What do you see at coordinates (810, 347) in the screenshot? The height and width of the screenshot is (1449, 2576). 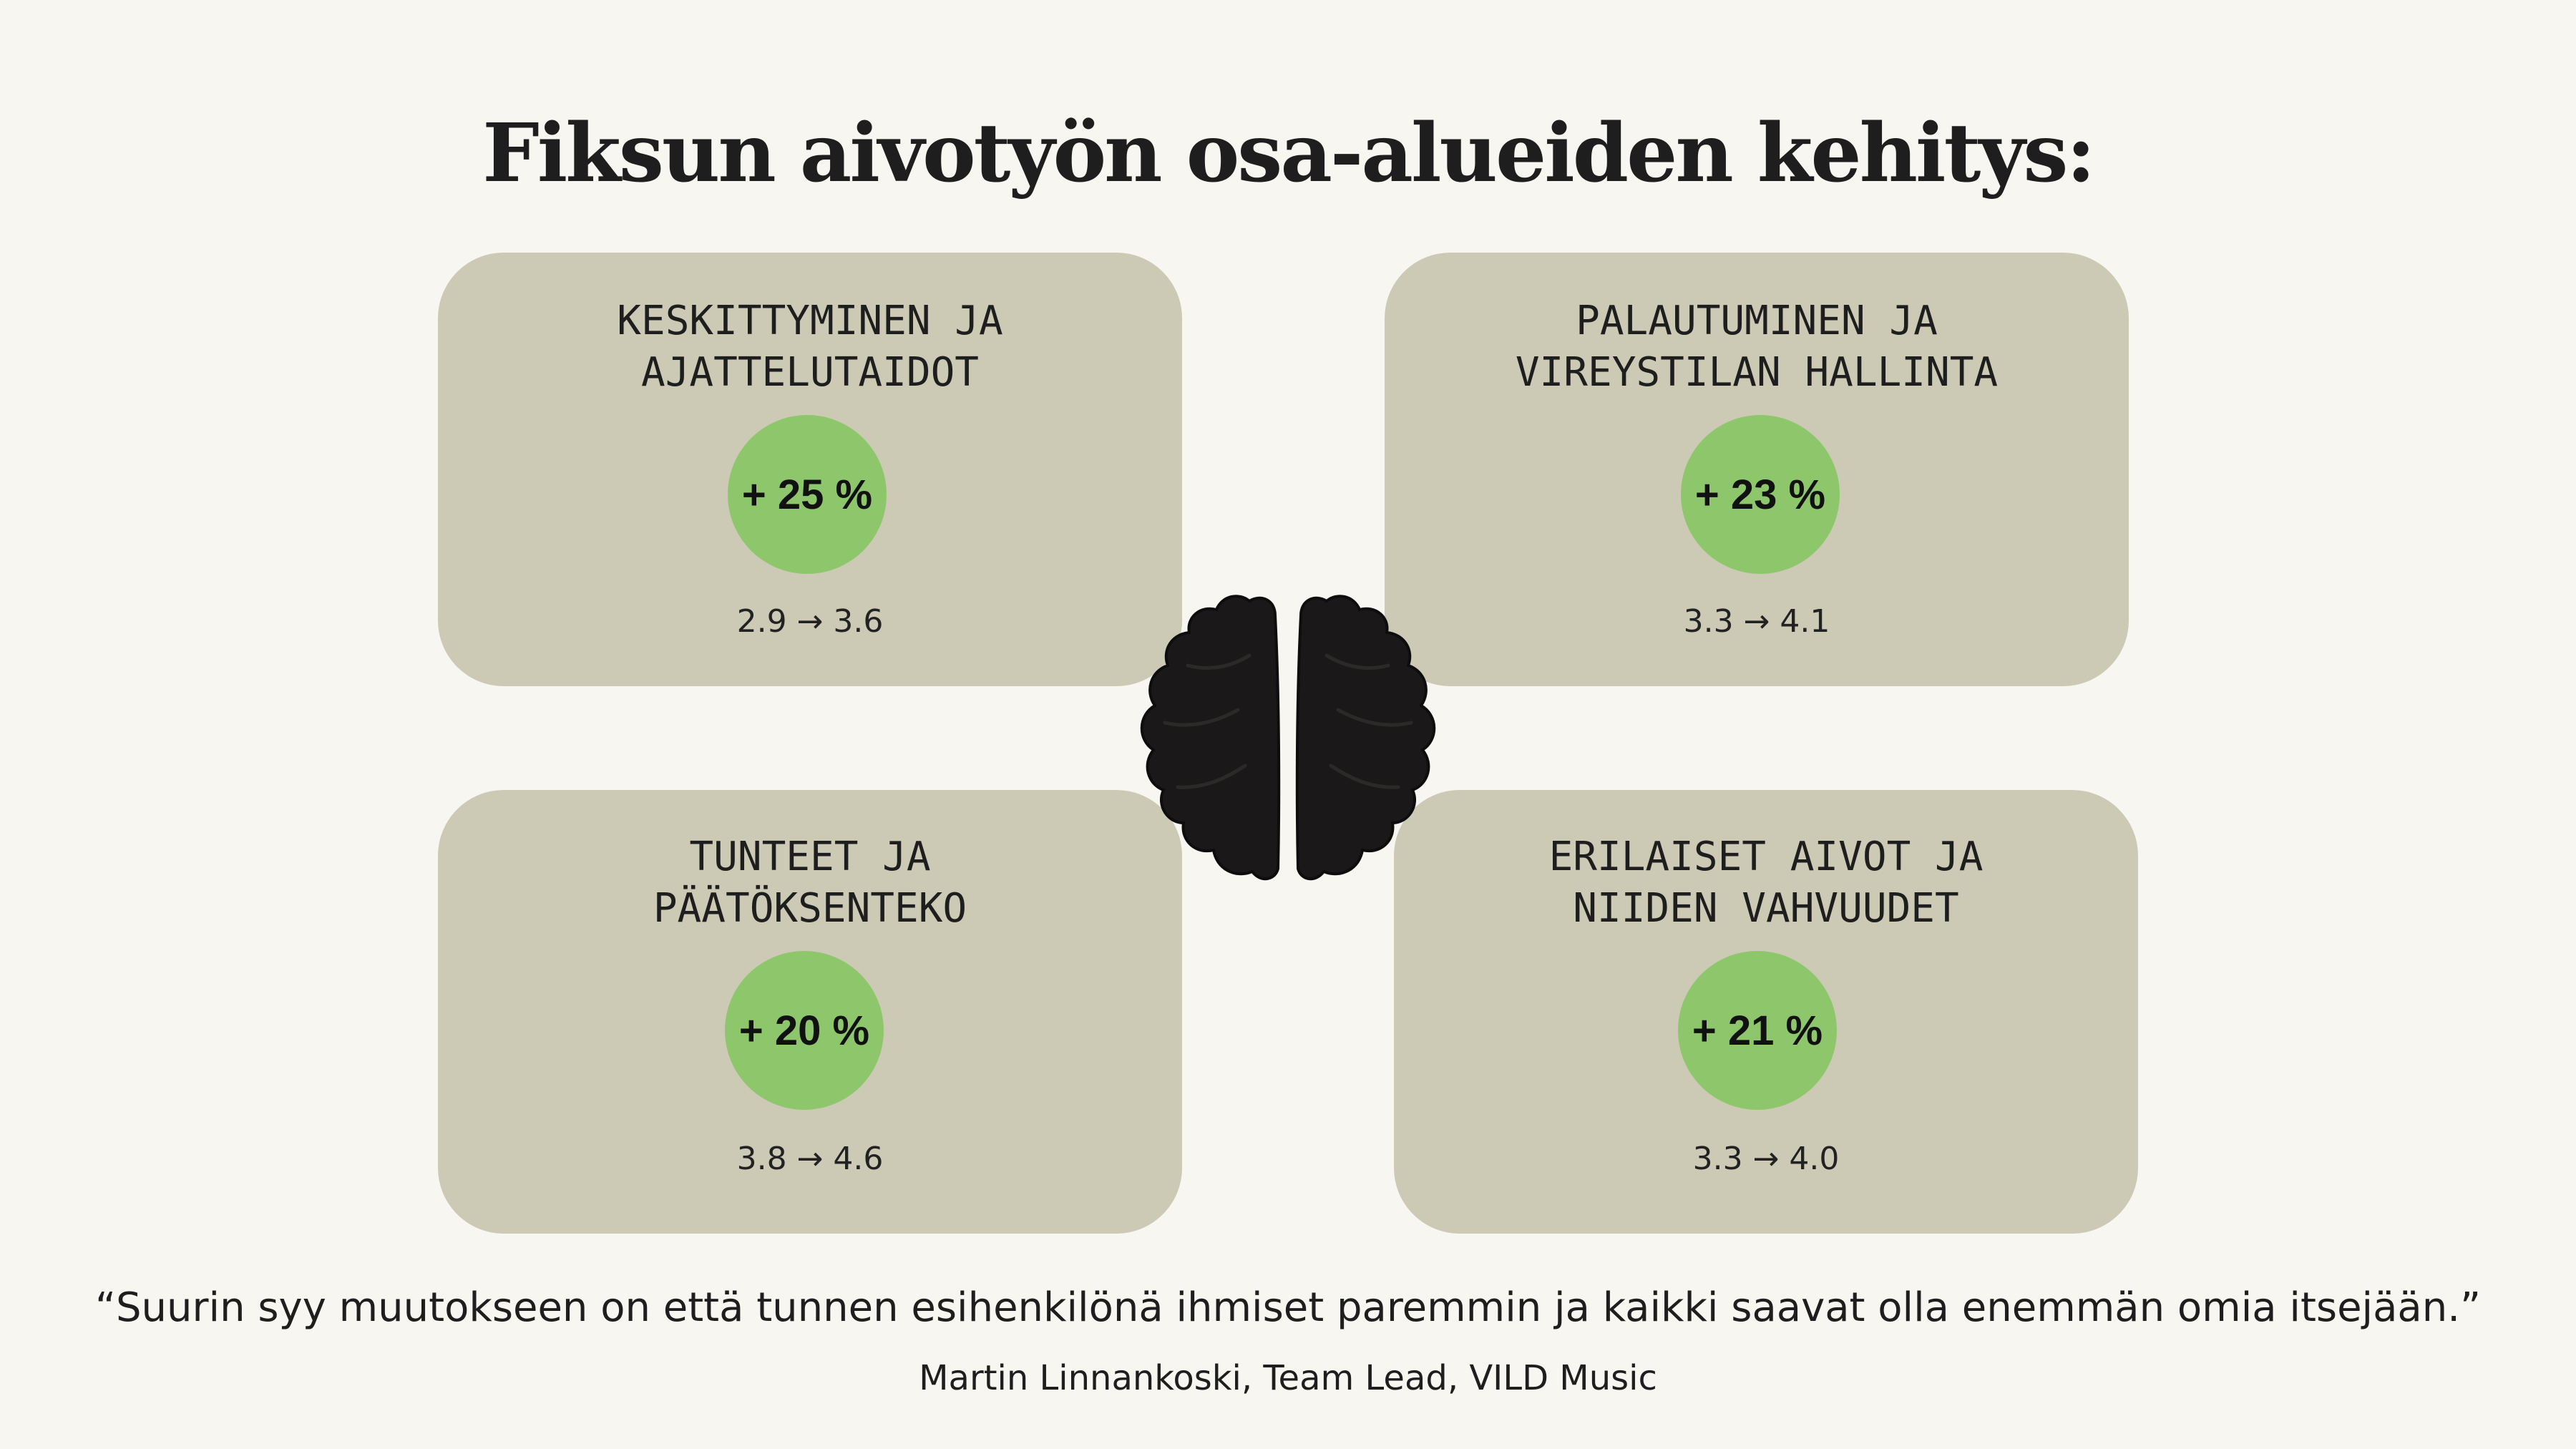 I see `card-title: KESKITTYMINEN JA AJATTELUTAIDOT` at bounding box center [810, 347].